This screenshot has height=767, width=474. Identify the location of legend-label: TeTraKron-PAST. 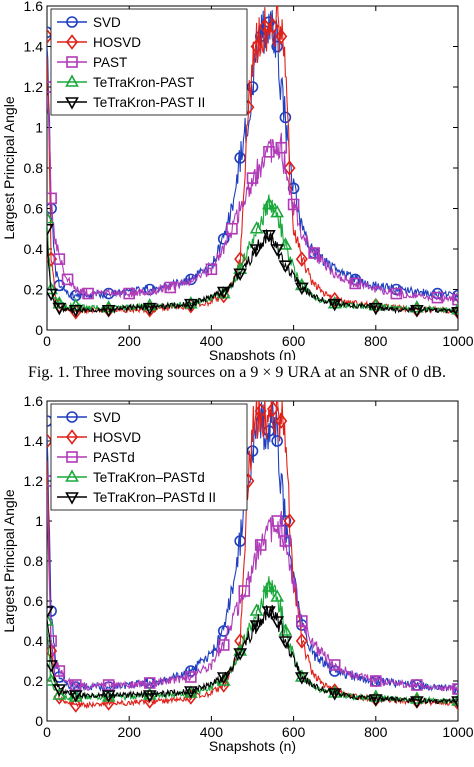
(143, 82).